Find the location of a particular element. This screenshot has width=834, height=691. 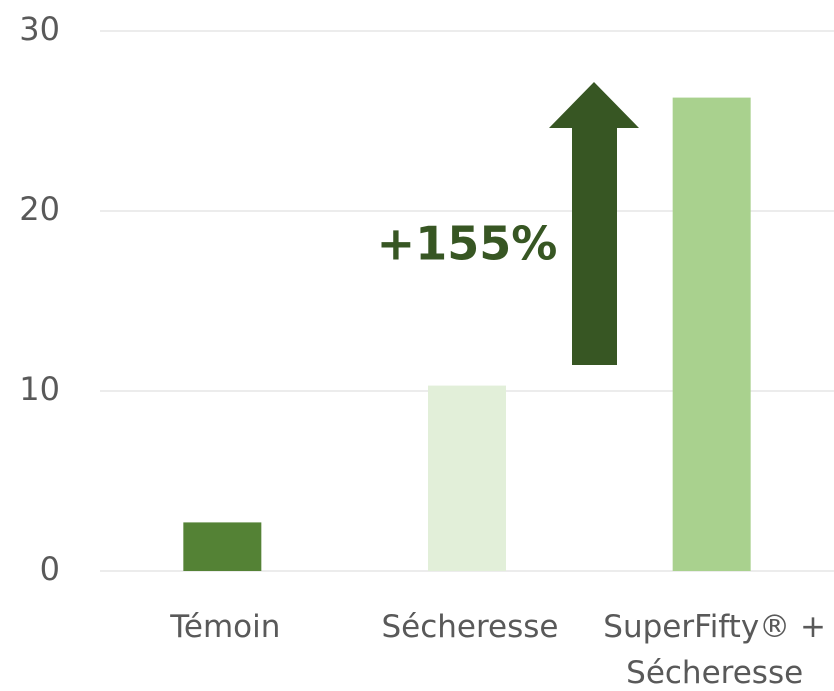

x-tick-label: Témoin is located at coordinates (225, 627).